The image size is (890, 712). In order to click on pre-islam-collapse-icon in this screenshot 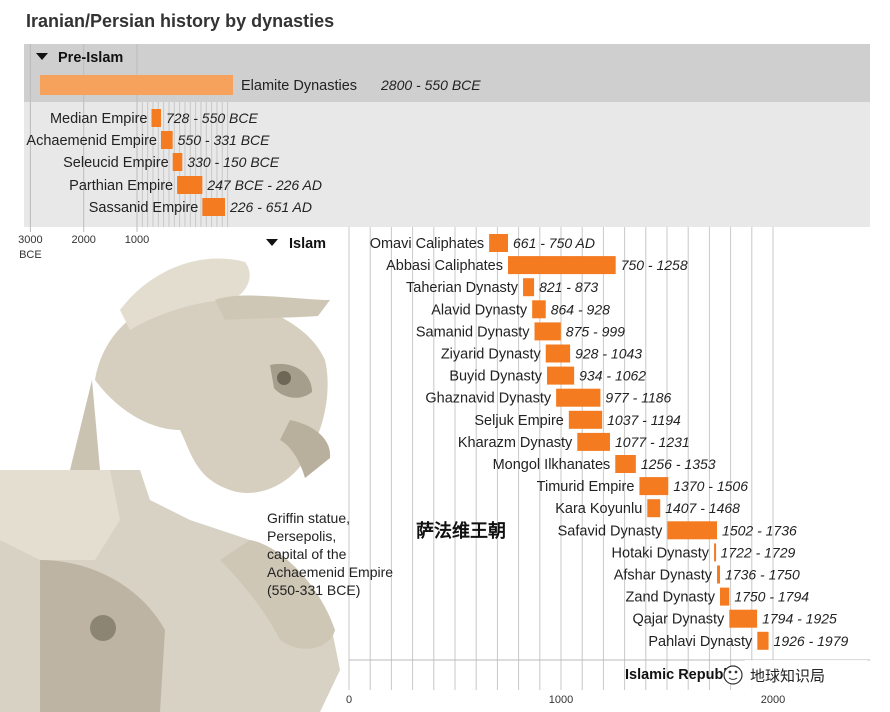, I will do `click(42, 56)`.